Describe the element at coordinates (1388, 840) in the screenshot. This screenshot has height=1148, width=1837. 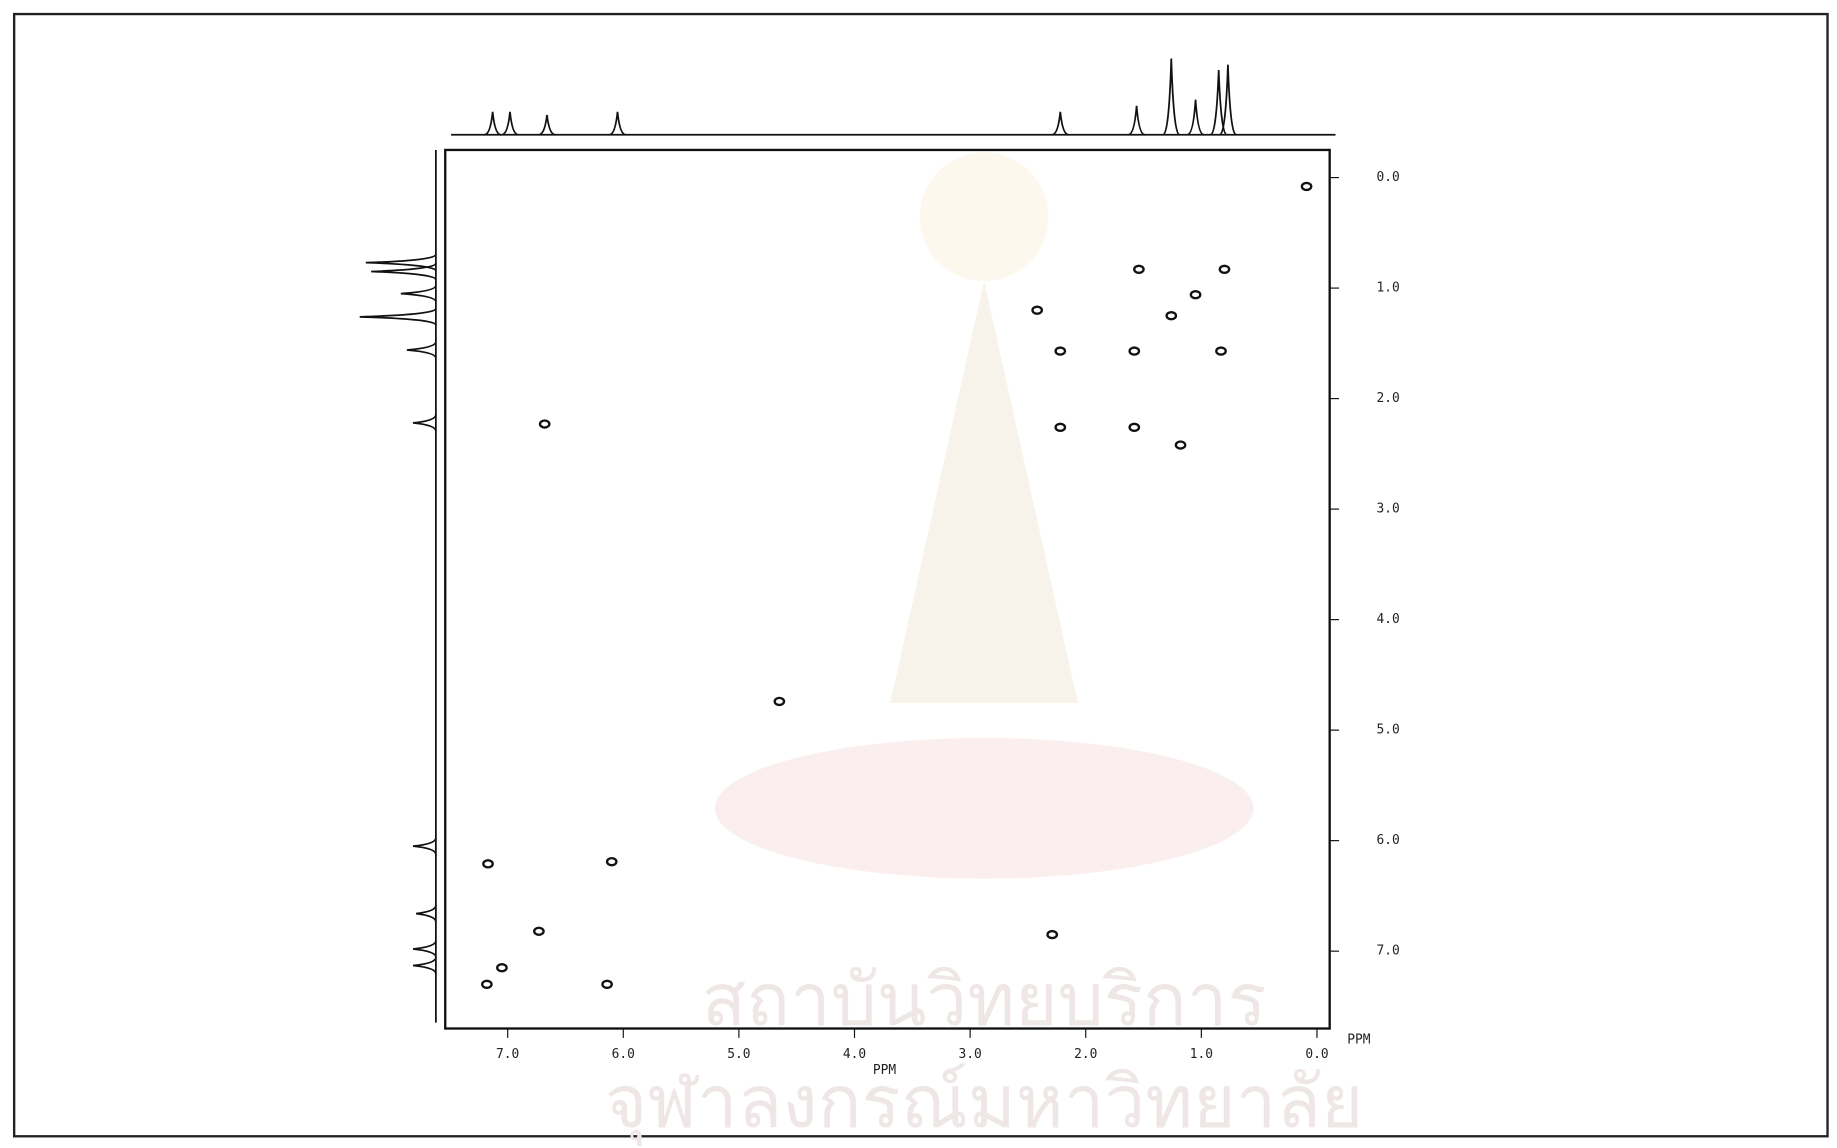
I see `y-tick-label: 6.0` at that location.